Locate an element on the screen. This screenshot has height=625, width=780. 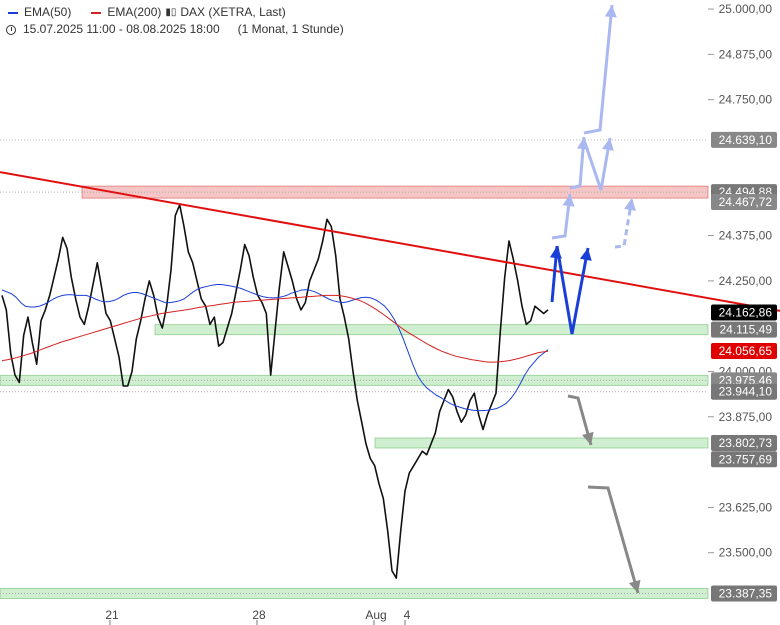
price-label: 24.467,72 is located at coordinates (746, 202).